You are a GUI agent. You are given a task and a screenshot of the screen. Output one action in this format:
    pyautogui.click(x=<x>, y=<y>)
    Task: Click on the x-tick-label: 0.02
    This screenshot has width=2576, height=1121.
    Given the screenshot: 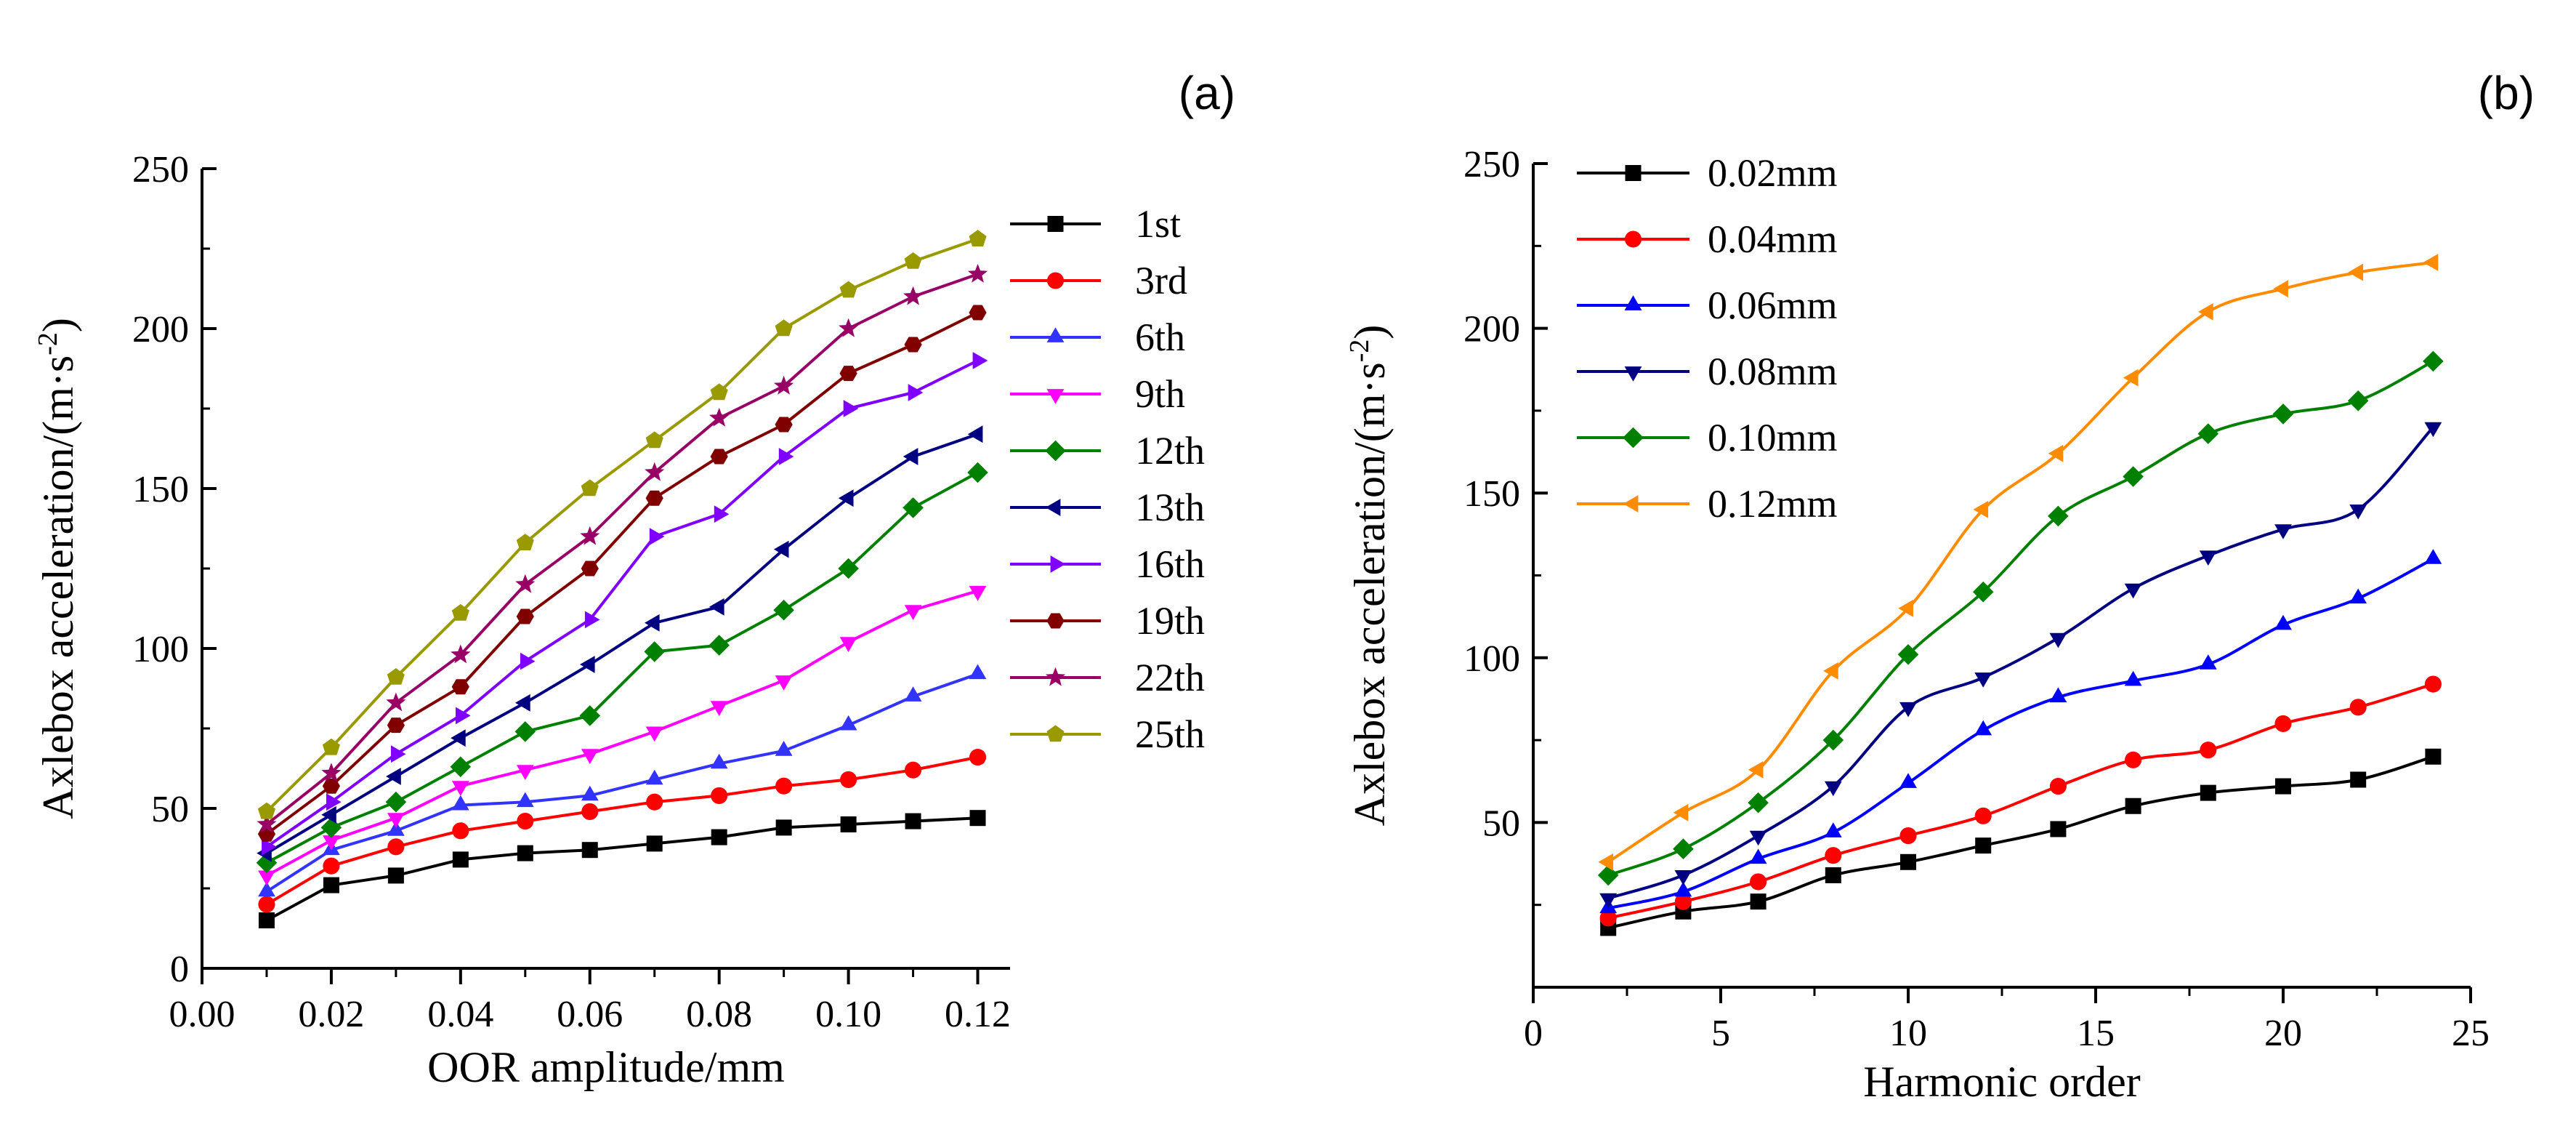 What is the action you would take?
    pyautogui.click(x=331, y=1014)
    